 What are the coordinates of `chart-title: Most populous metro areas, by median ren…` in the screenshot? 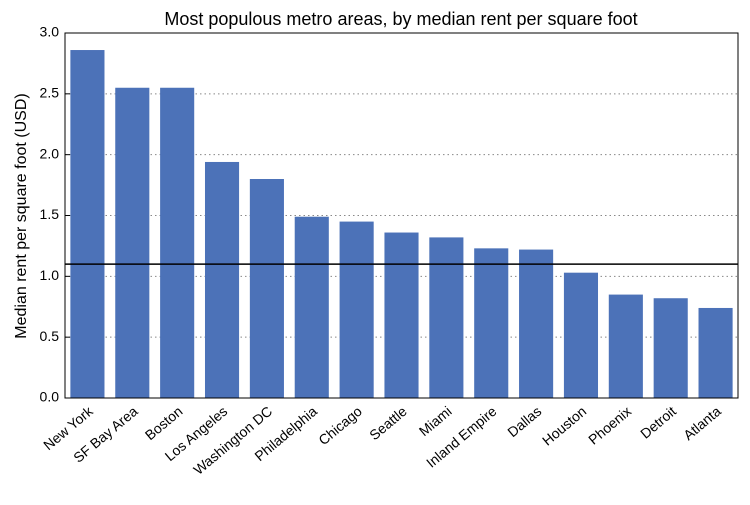 It's located at (400, 19).